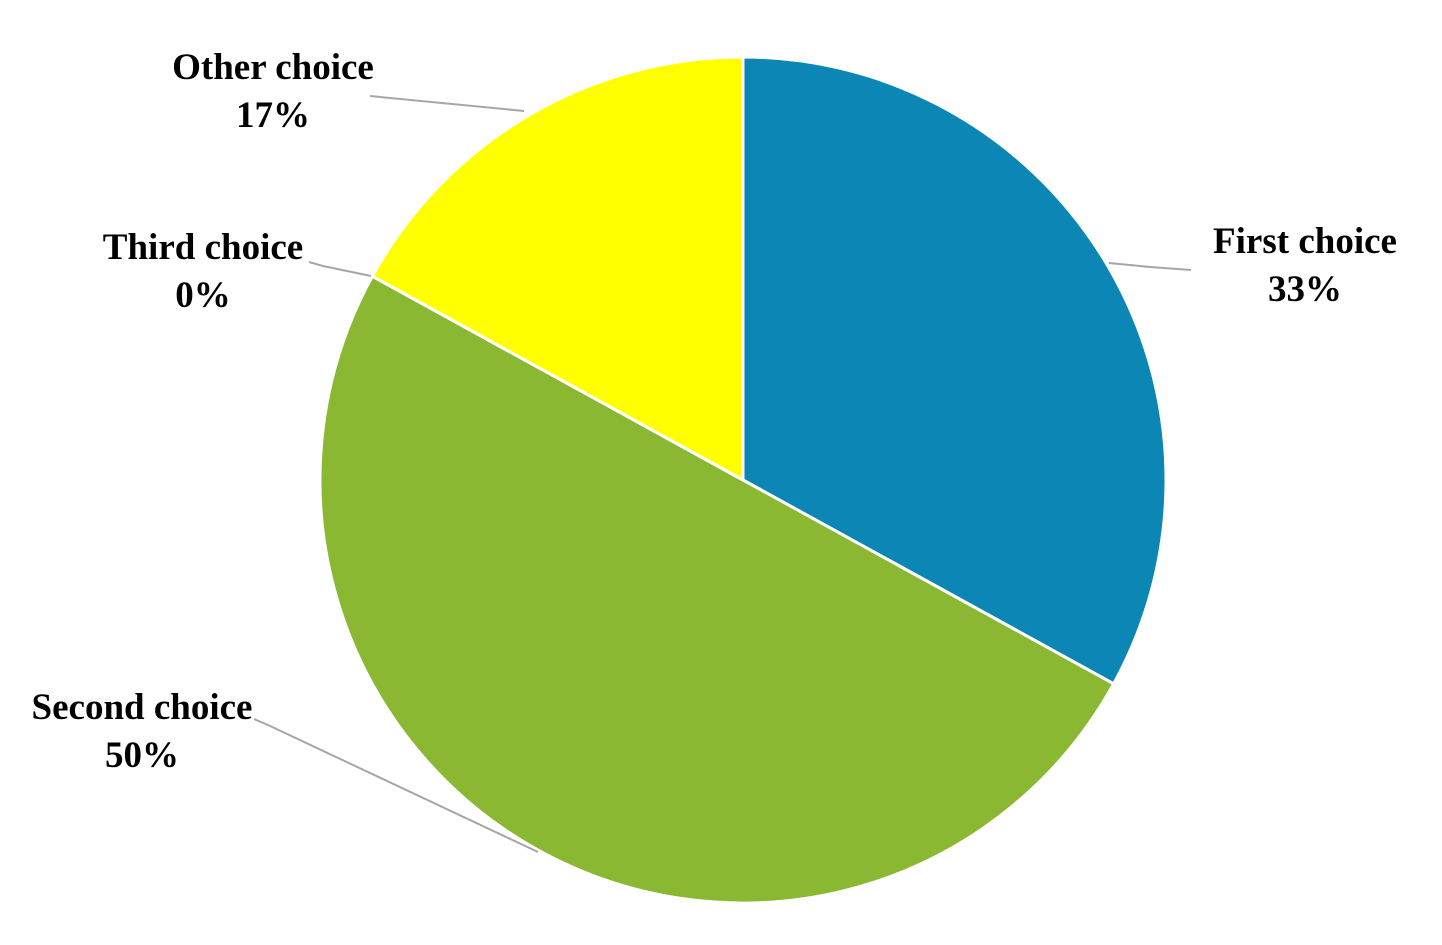 The image size is (1442, 945). I want to click on slice-label-first-choice: First choice 33%, so click(1298, 266).